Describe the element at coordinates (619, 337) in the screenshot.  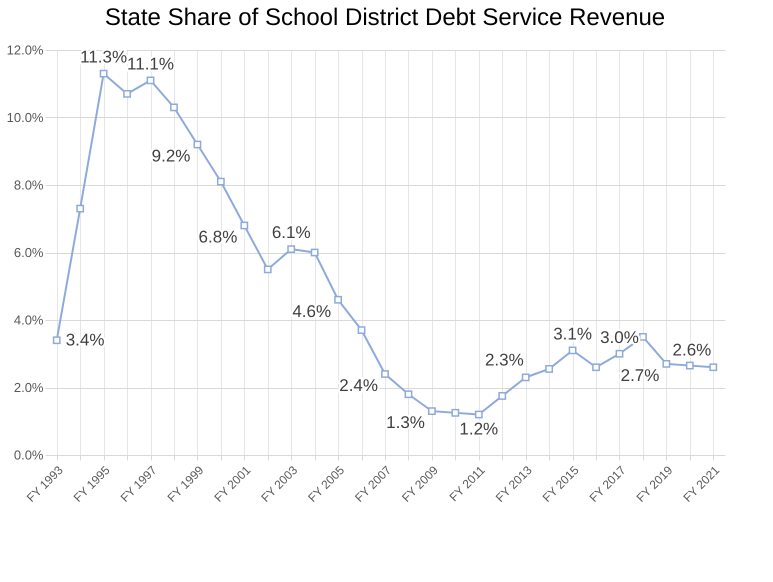
I see `data-label: 3.0%` at that location.